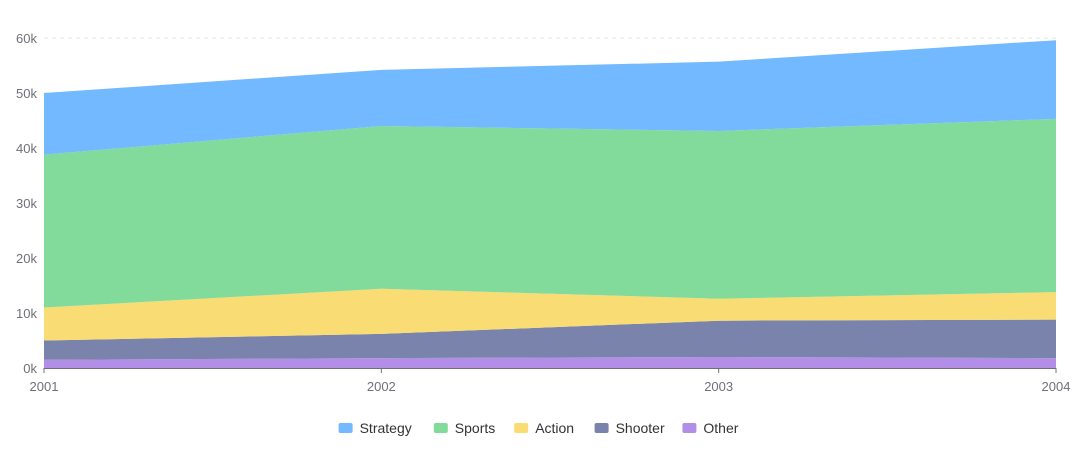 This screenshot has width=1080, height=476. What do you see at coordinates (26, 313) in the screenshot?
I see `y-tick-label: 10k` at bounding box center [26, 313].